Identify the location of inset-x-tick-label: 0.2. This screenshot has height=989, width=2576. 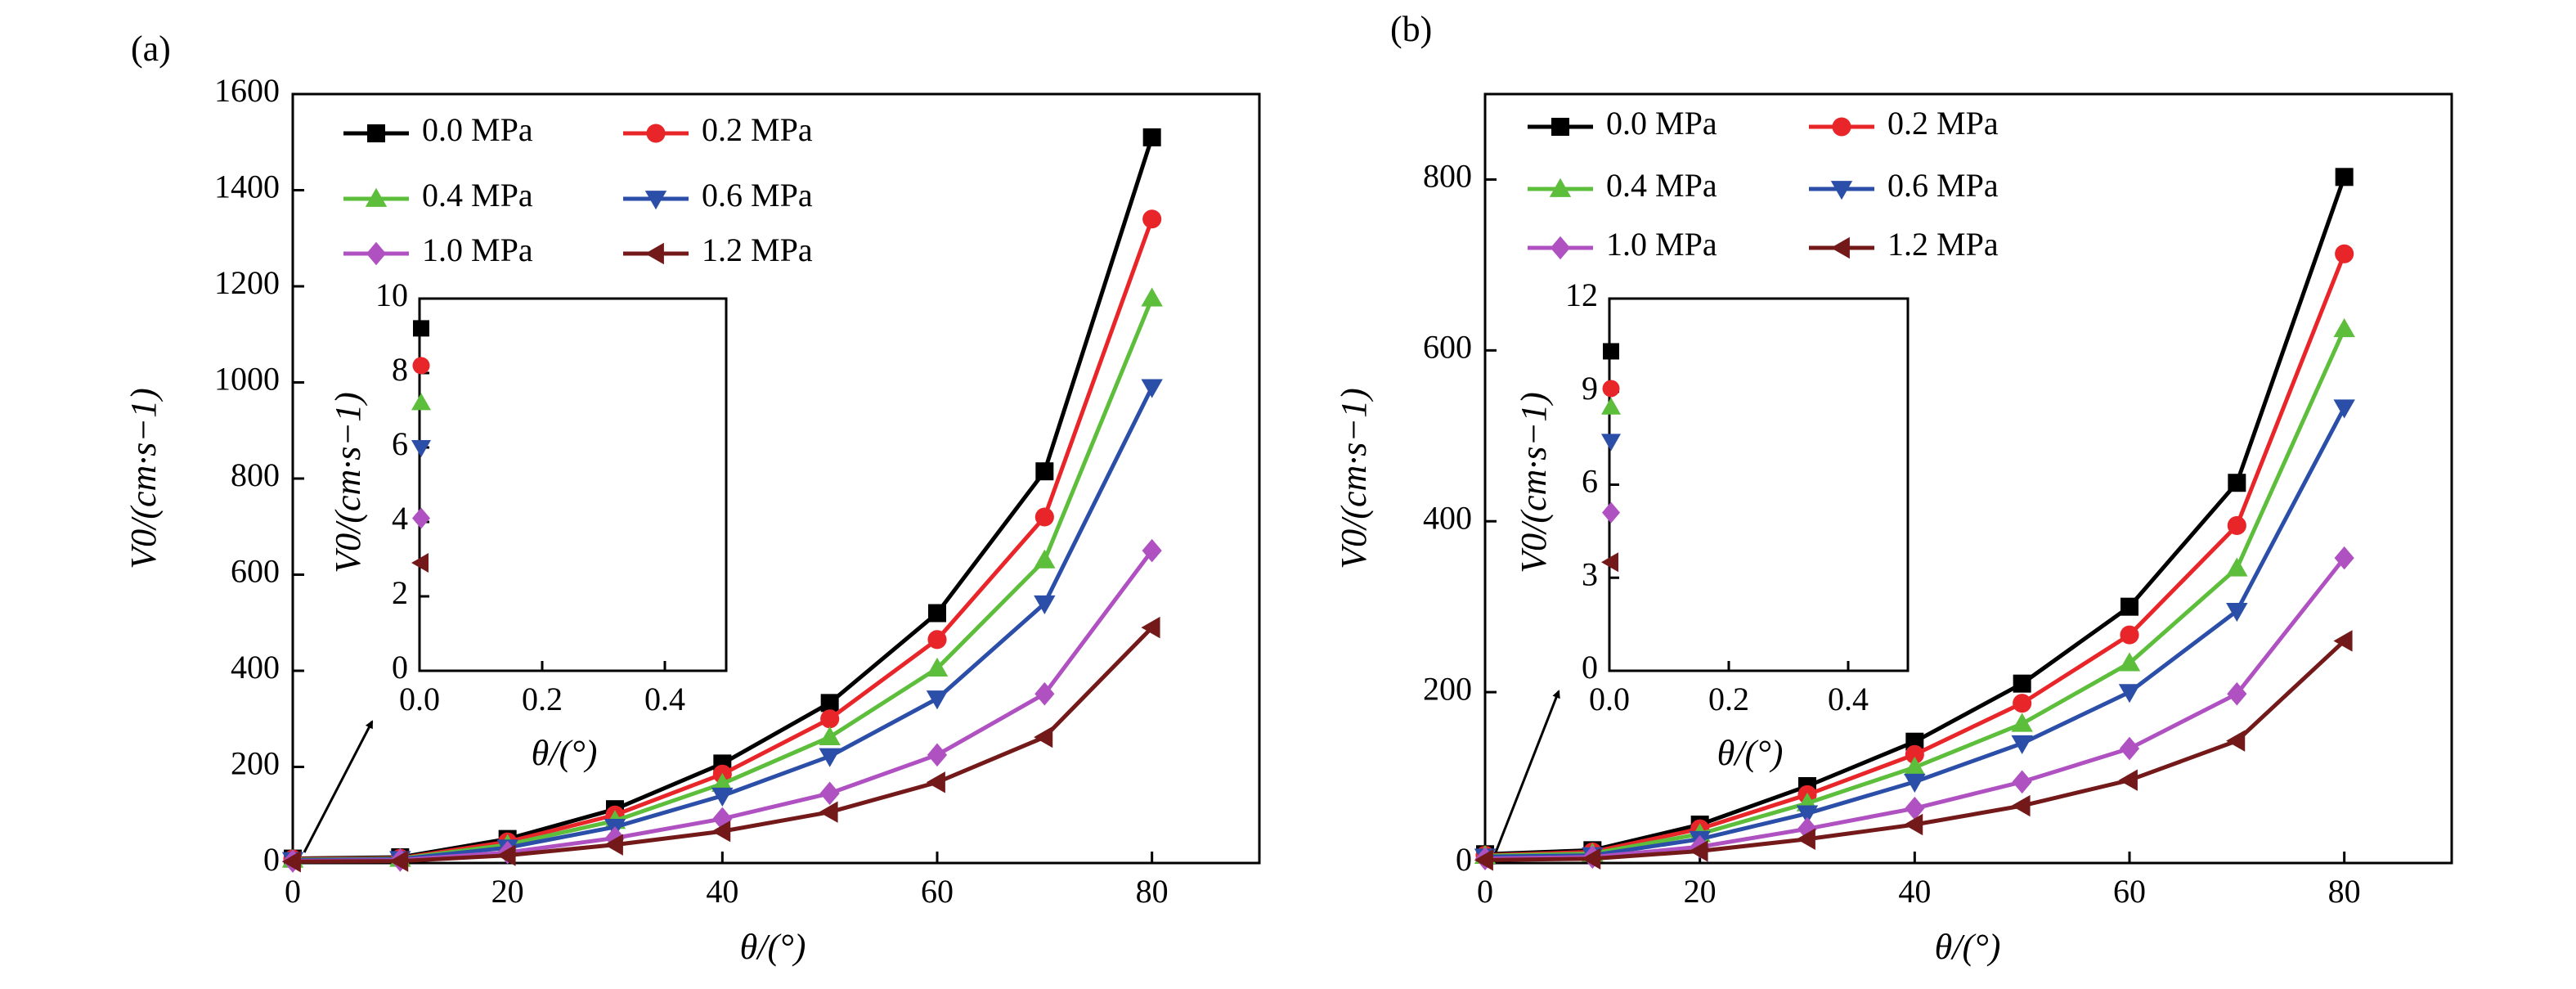
(1729, 699).